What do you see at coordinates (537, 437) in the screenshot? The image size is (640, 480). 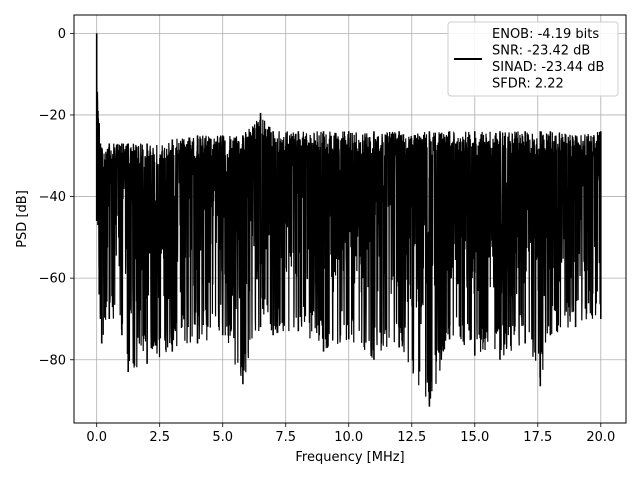 I see `x-tick-label: 17.5` at bounding box center [537, 437].